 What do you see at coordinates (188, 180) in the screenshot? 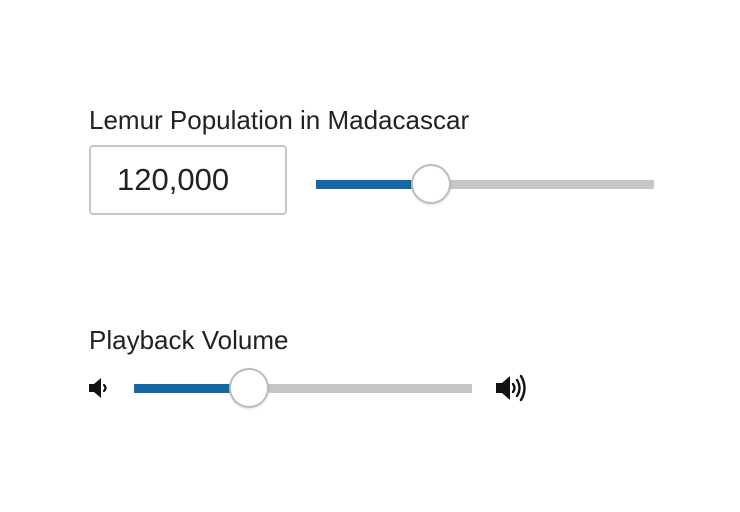
I see `lemur-population-input` at bounding box center [188, 180].